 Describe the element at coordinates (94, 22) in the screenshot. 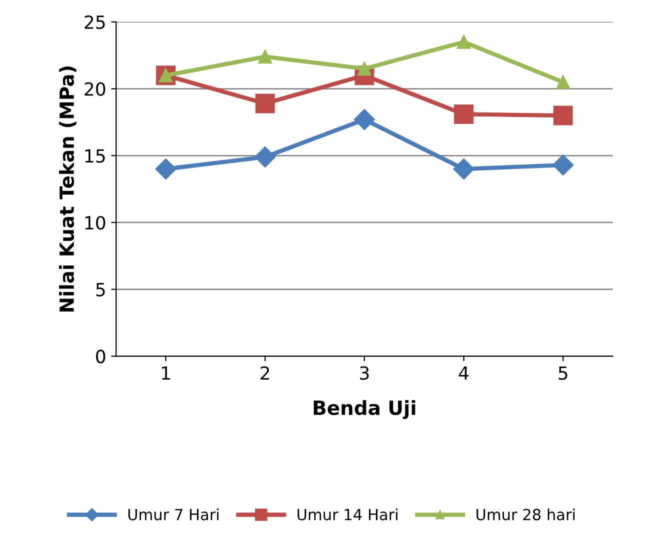

I see `y-tick-label: 25` at that location.